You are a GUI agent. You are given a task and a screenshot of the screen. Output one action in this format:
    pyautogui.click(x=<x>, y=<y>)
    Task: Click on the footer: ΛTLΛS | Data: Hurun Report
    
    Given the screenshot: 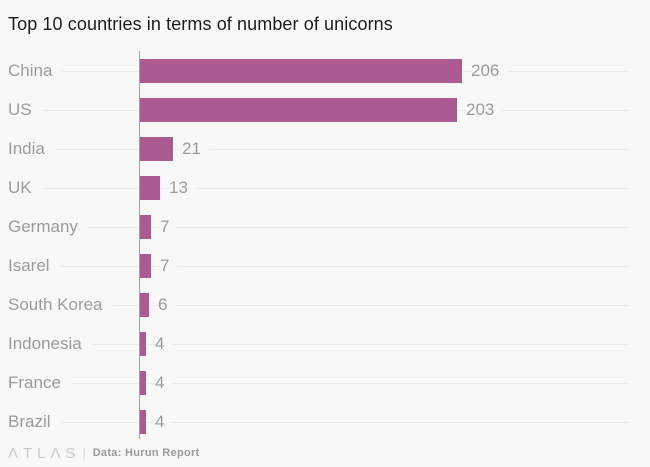 What is the action you would take?
    pyautogui.click(x=104, y=453)
    